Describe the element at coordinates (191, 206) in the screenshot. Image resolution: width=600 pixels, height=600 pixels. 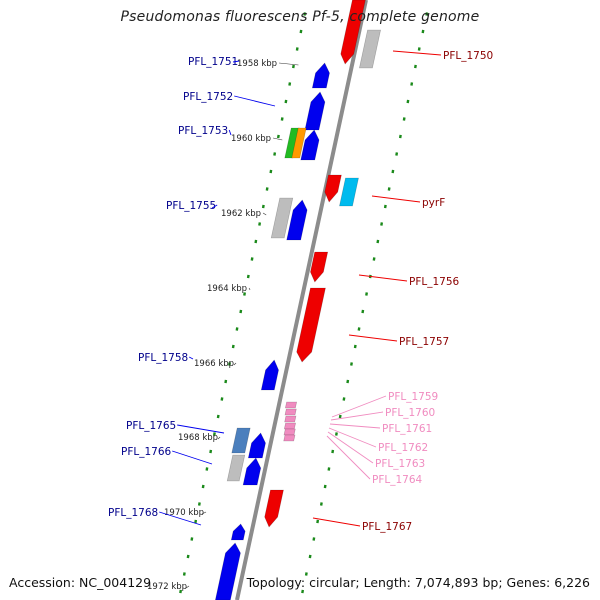
I see `gene-label-pfl_1755: PFL_1755` at that location.